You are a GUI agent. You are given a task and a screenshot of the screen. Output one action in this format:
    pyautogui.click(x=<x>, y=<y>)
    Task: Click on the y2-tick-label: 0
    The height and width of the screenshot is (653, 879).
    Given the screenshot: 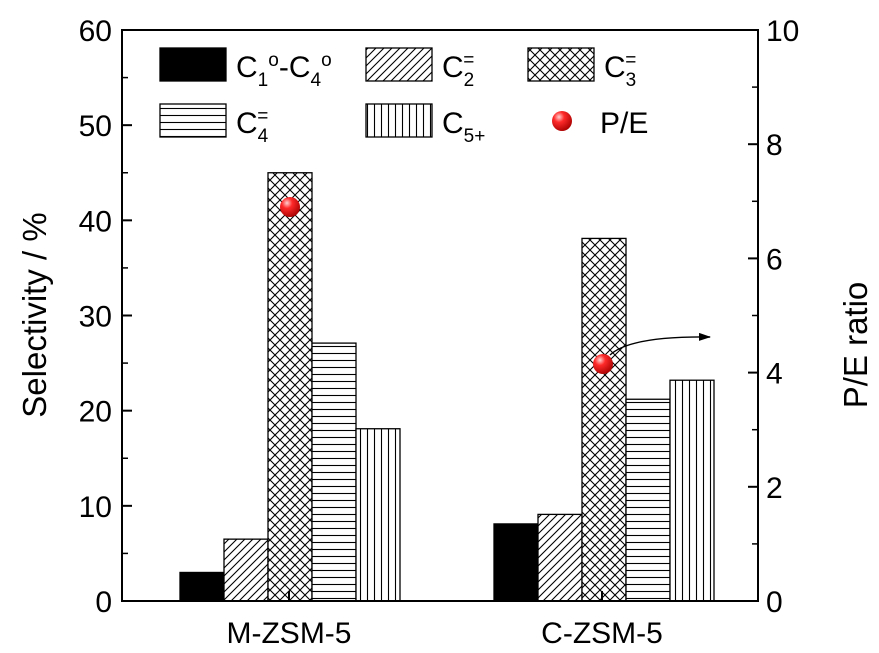 What is the action you would take?
    pyautogui.click(x=774, y=602)
    